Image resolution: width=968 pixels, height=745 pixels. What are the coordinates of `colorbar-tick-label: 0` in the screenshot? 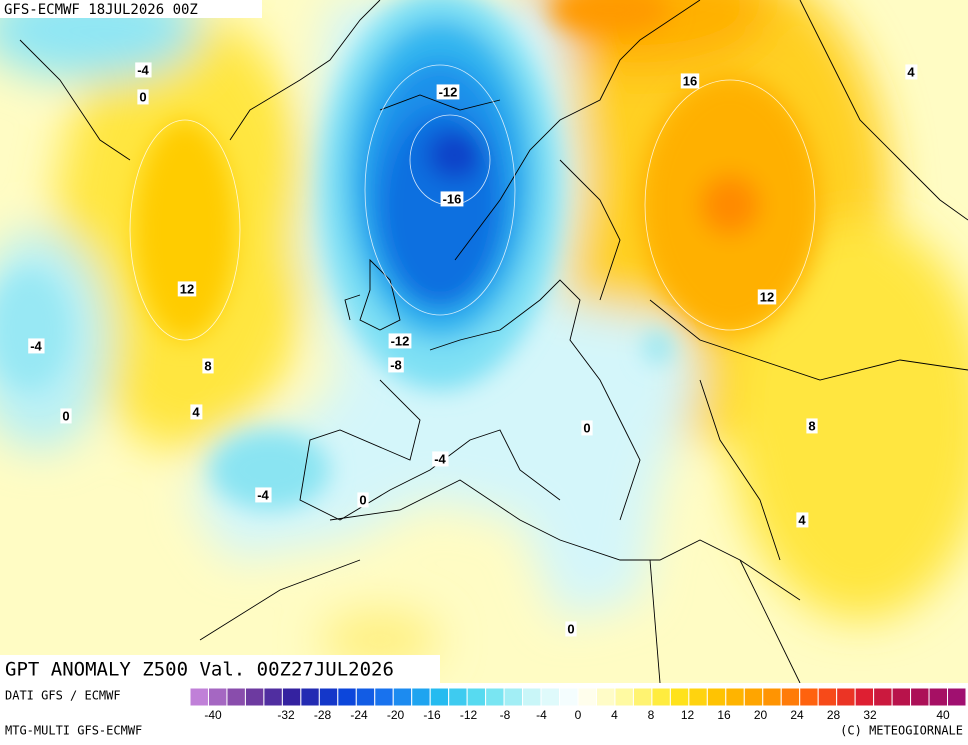 It's located at (578, 715).